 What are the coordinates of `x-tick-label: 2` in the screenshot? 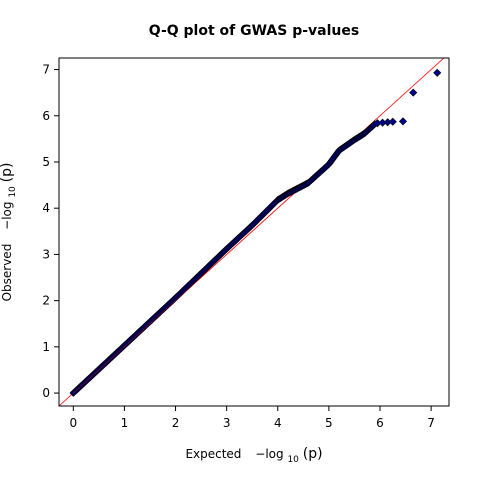 It's located at (176, 423).